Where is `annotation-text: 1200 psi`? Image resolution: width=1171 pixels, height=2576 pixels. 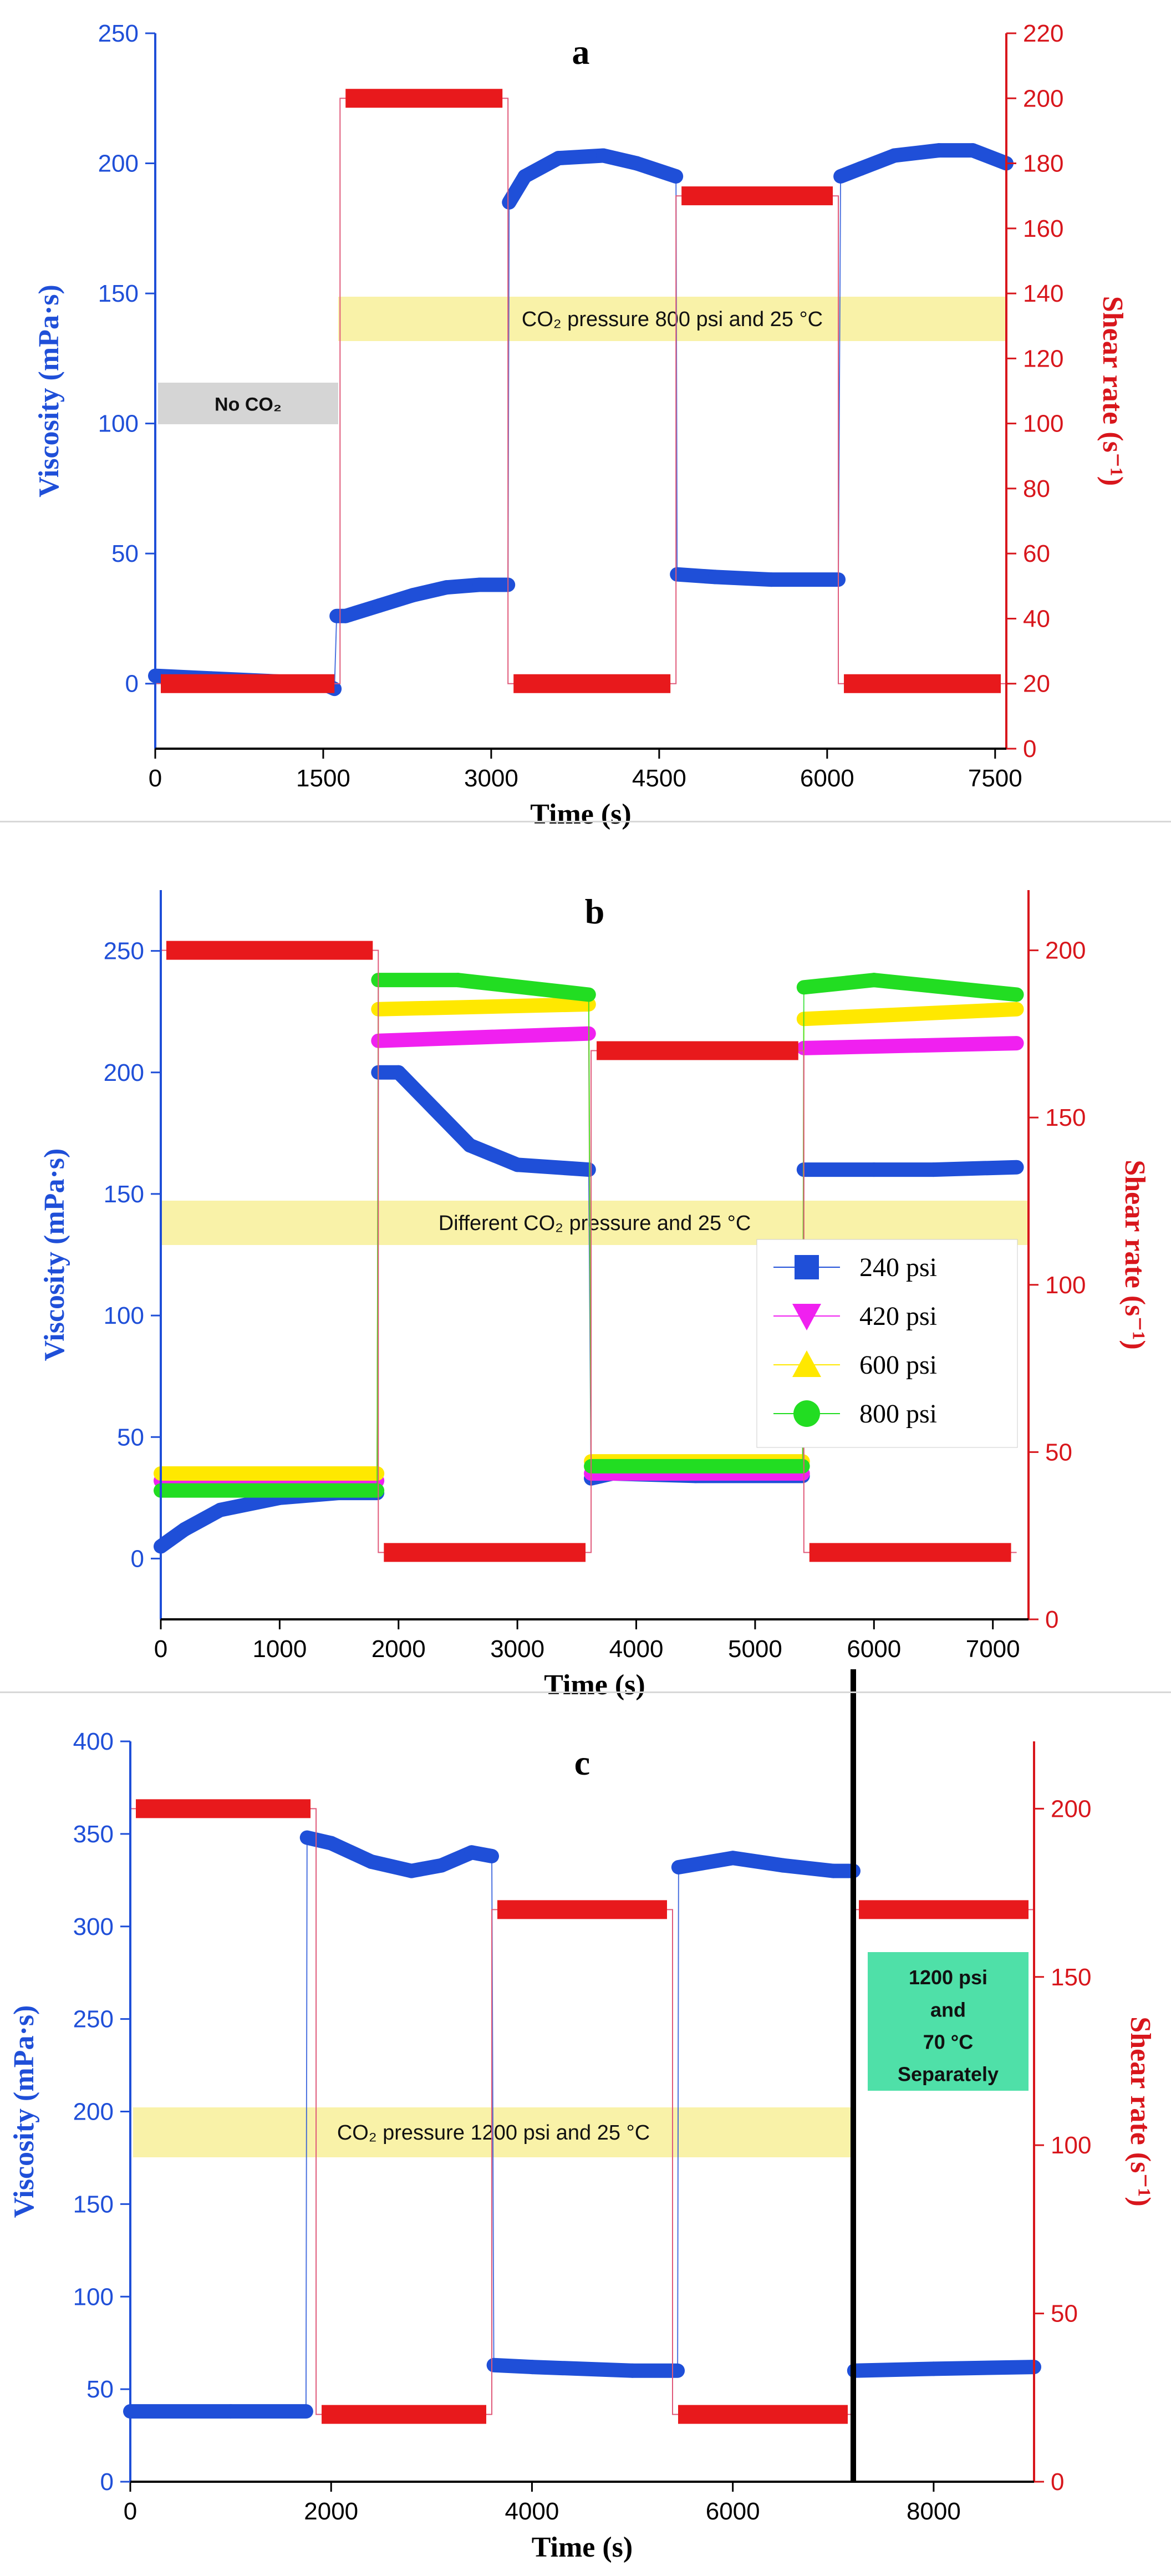 annotation-text: 1200 psi is located at coordinates (948, 1977).